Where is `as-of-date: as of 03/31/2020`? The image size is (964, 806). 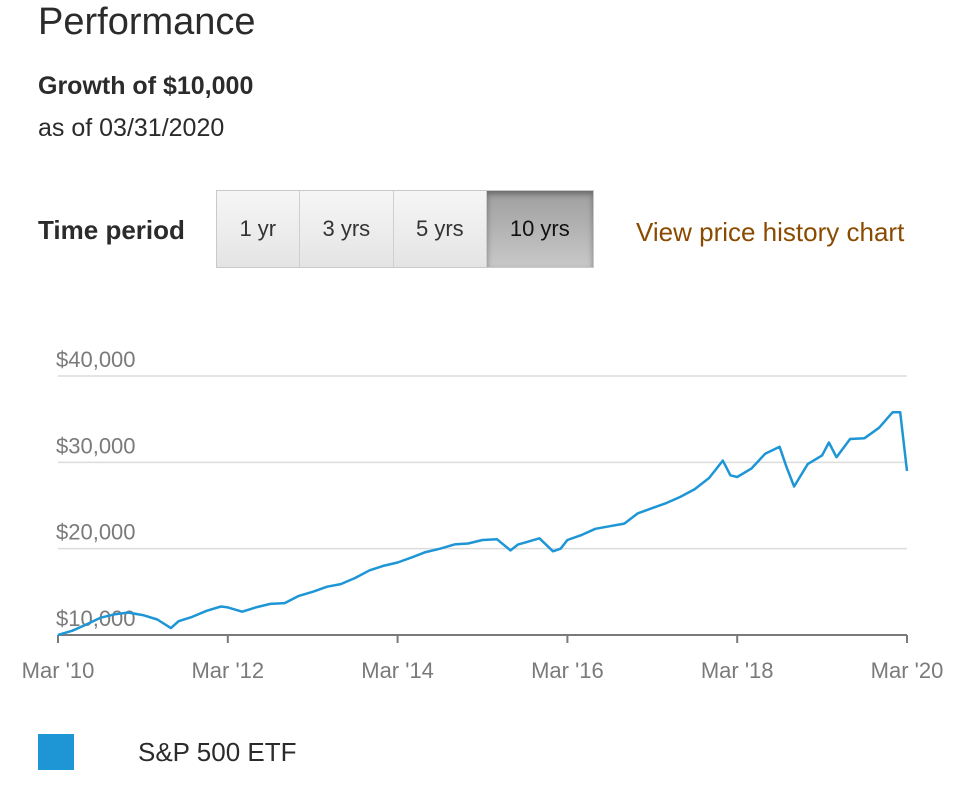 as-of-date: as of 03/31/2020 is located at coordinates (131, 128).